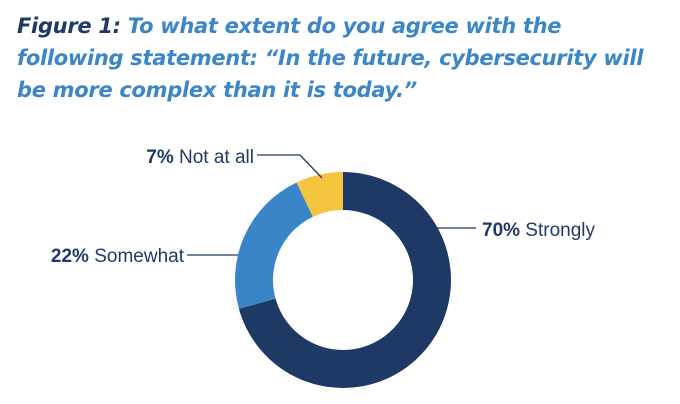 The height and width of the screenshot is (404, 680). I want to click on slice-label-not-at-all: 7% Not at all, so click(200, 157).